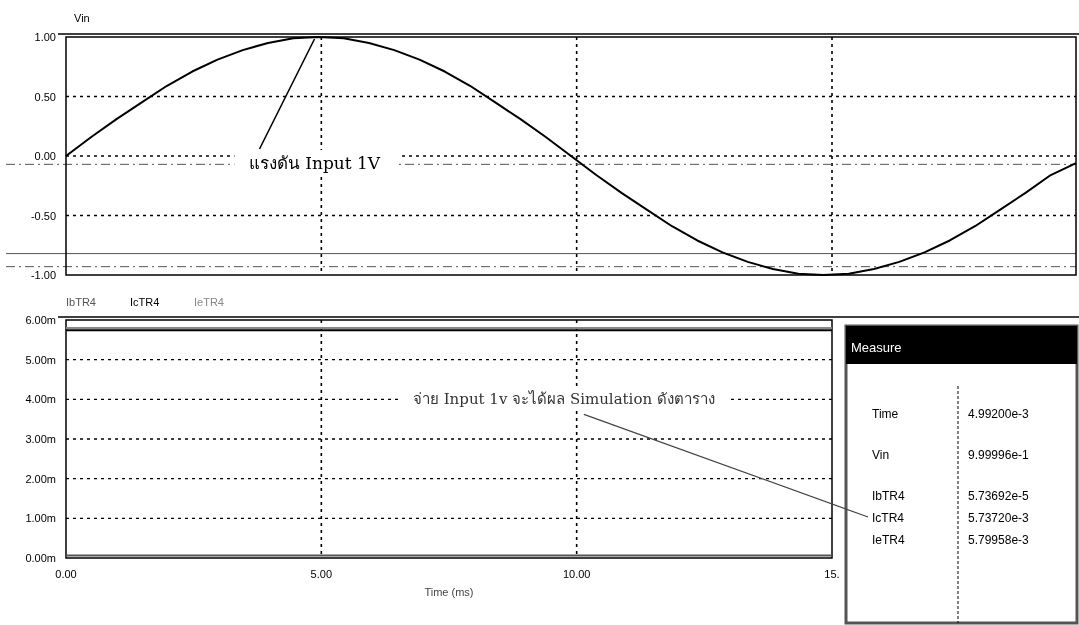  Describe the element at coordinates (145, 302) in the screenshot. I see `text: IcTR4` at that location.